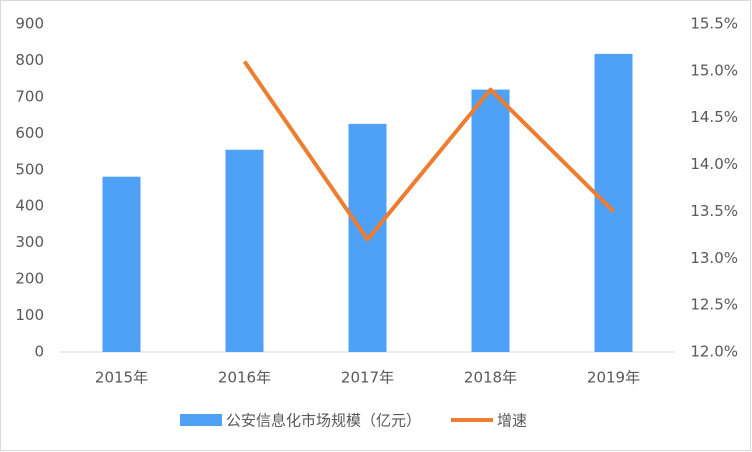 This screenshot has width=752, height=452. Describe the element at coordinates (714, 258) in the screenshot. I see `y2-tick-label: 13.0%` at that location.